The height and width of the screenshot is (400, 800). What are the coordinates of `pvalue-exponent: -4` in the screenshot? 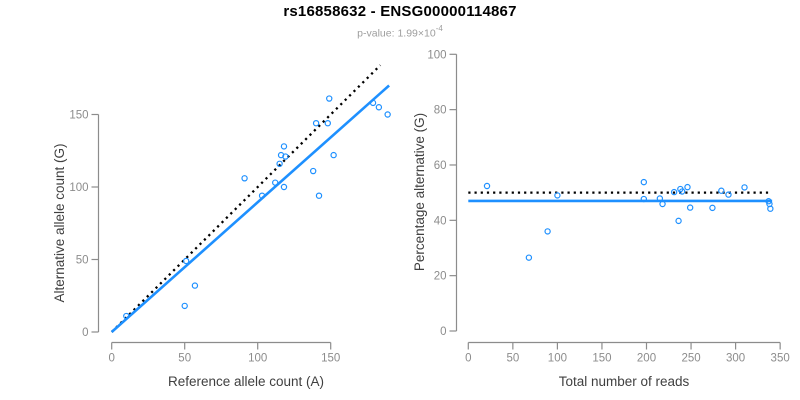 It's located at (439, 28).